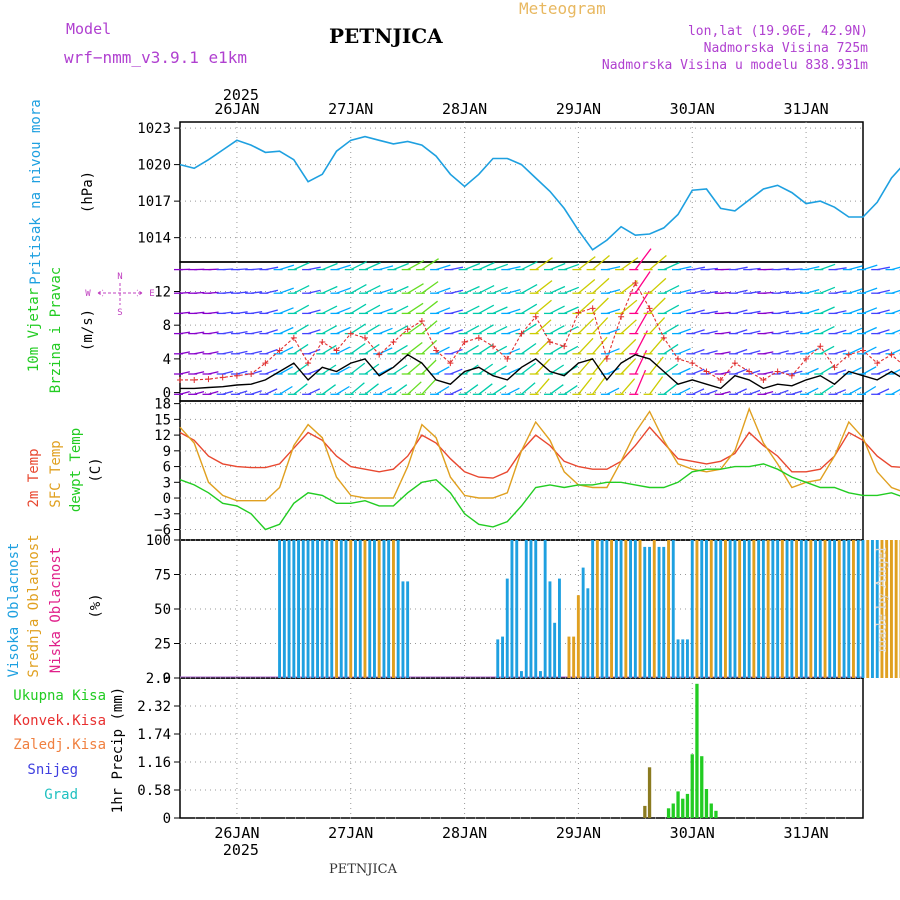 Image resolution: width=900 pixels, height=900 pixels. Describe the element at coordinates (734, 65) in the screenshot. I see `model-altitude-label: Nadmorska Visina u modelu 838.931m` at that location.